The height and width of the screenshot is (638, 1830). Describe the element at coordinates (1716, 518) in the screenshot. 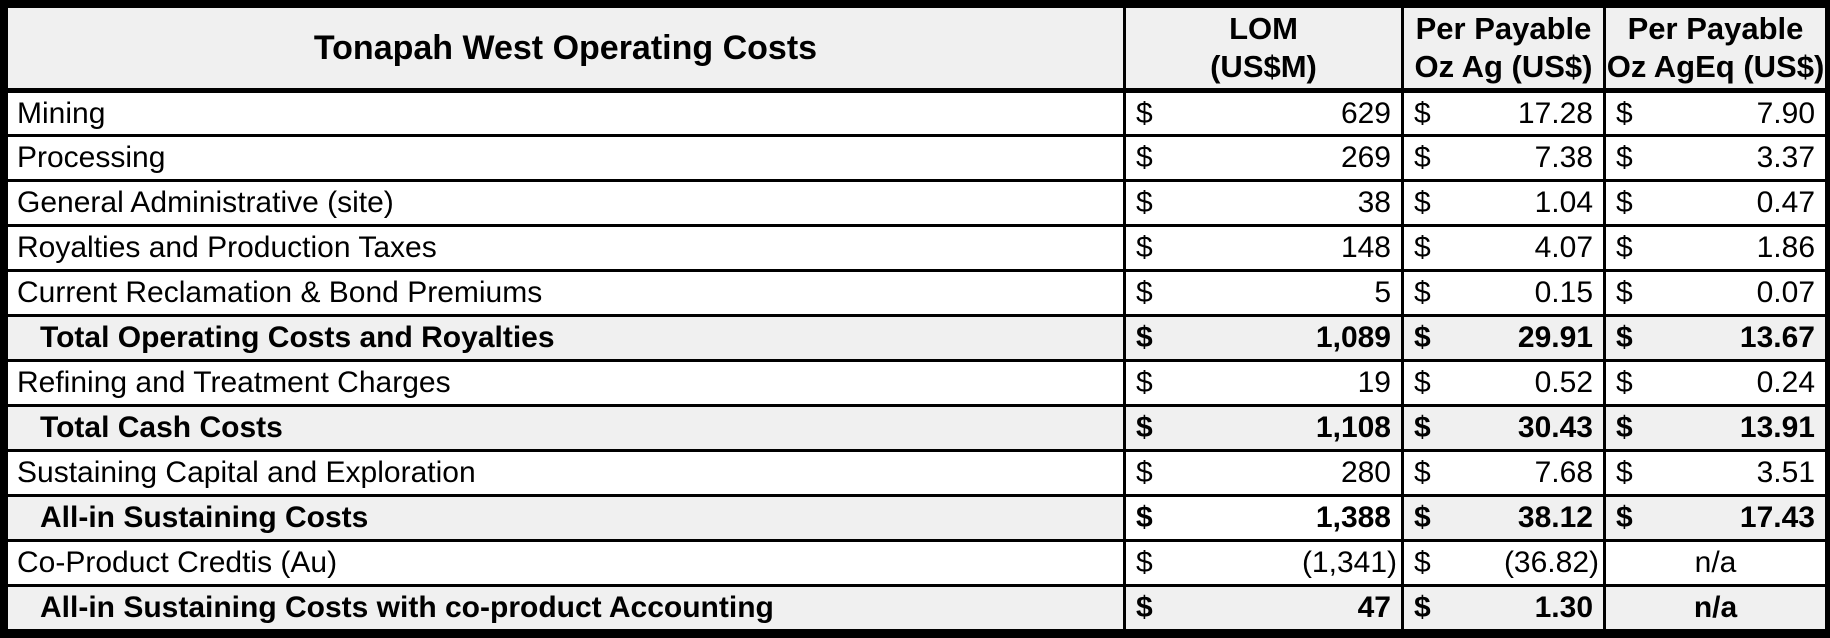

I see `money-cell-content: $17.43` at that location.